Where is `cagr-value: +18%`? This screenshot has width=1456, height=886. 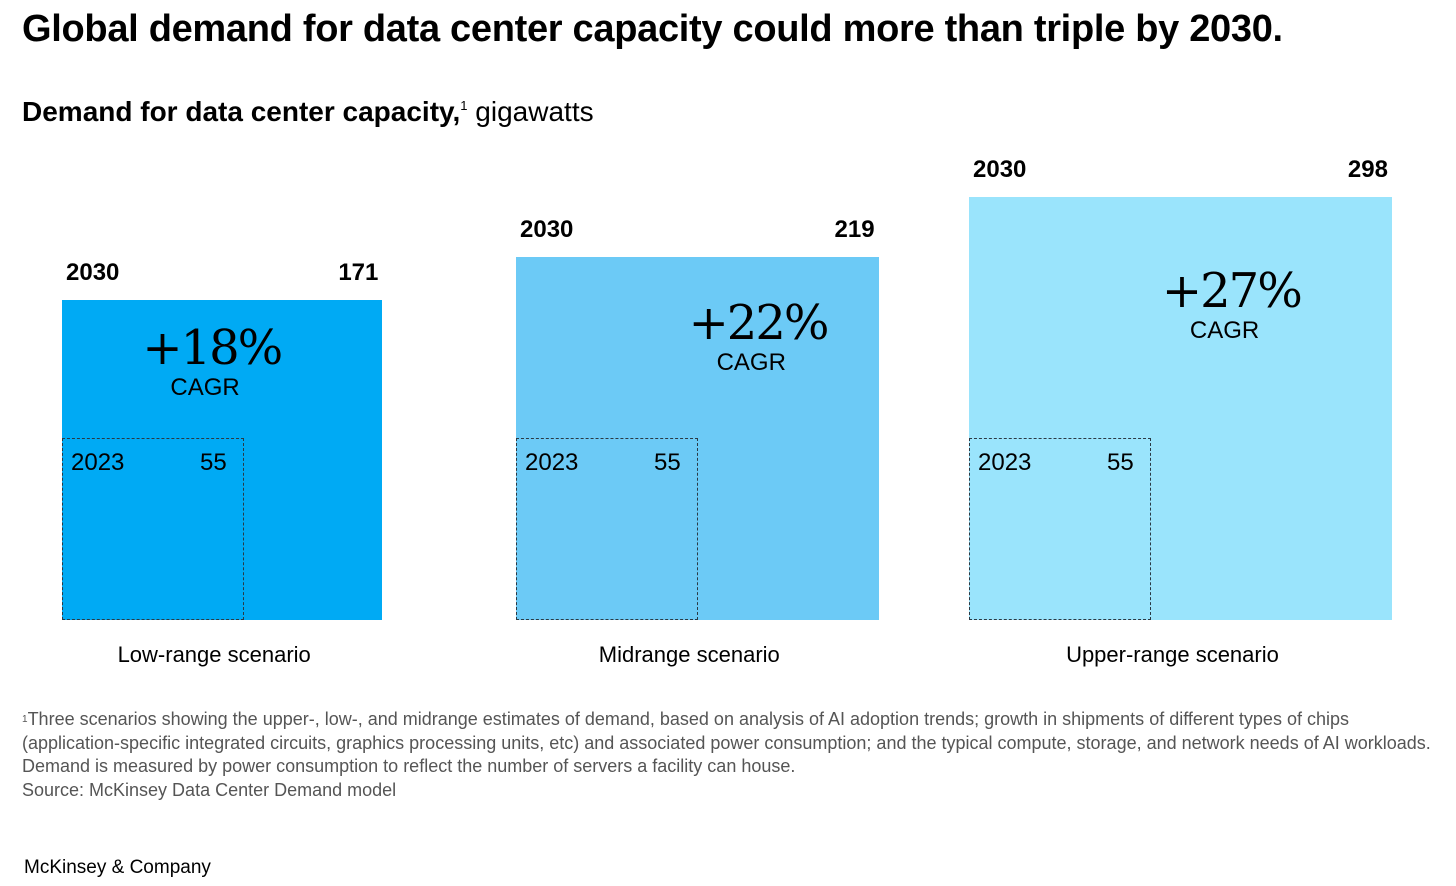
cagr-value: +18% is located at coordinates (212, 347).